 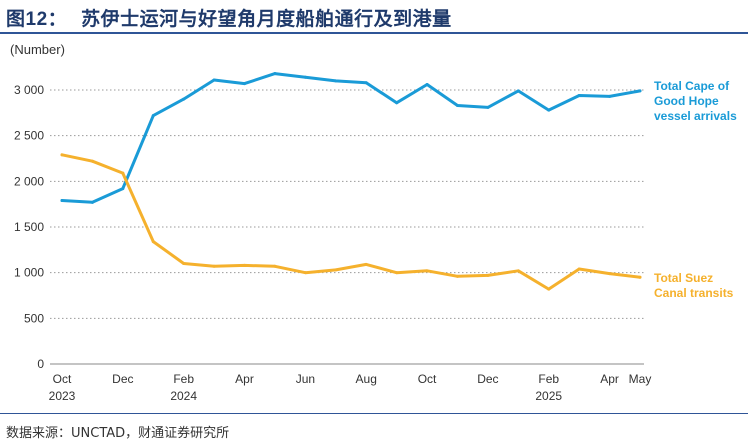 What do you see at coordinates (374, 33) in the screenshot?
I see `top-divider` at bounding box center [374, 33].